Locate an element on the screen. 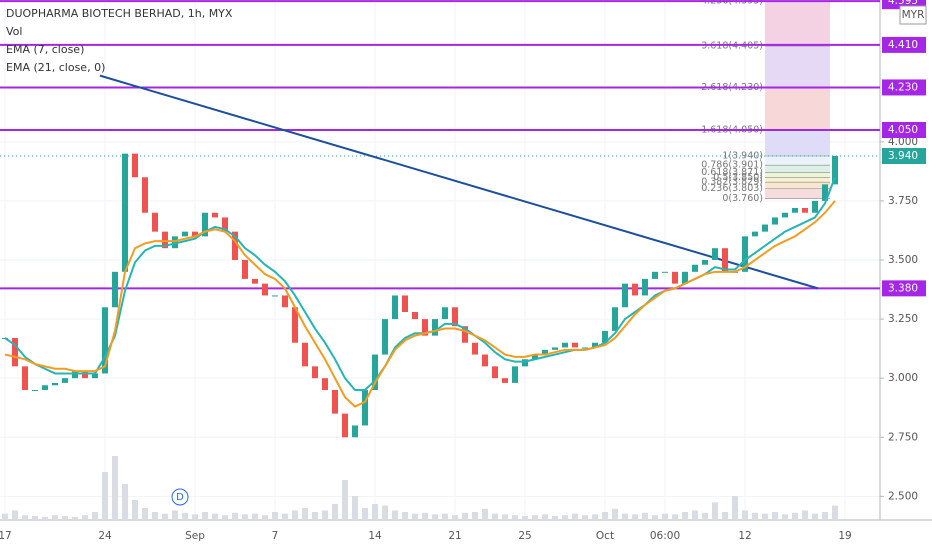 The width and height of the screenshot is (932, 550). currency: MYR is located at coordinates (913, 15).